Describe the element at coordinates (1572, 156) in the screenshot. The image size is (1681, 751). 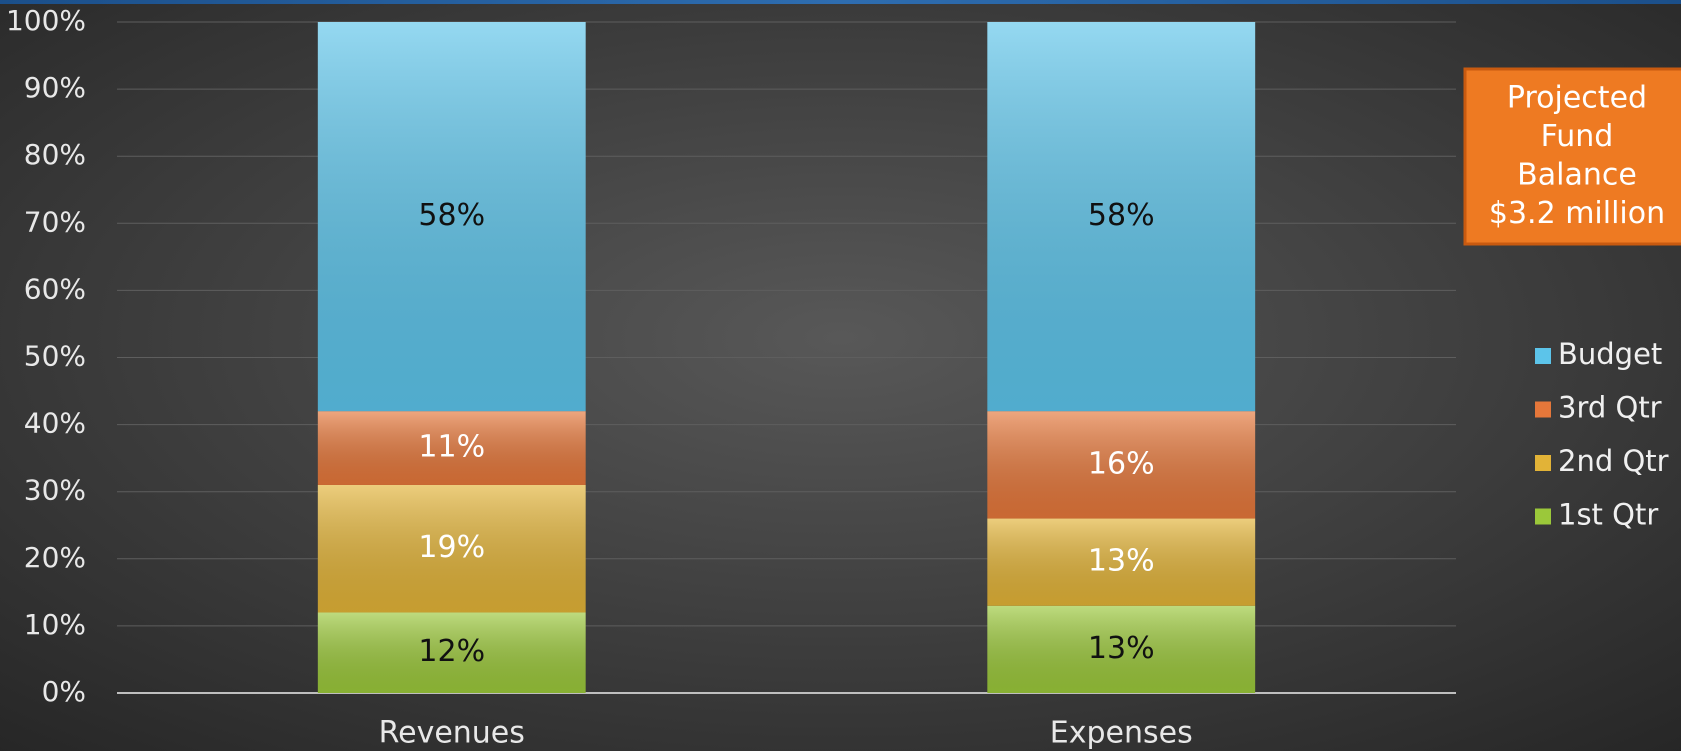
I see `annotation-box` at that location.